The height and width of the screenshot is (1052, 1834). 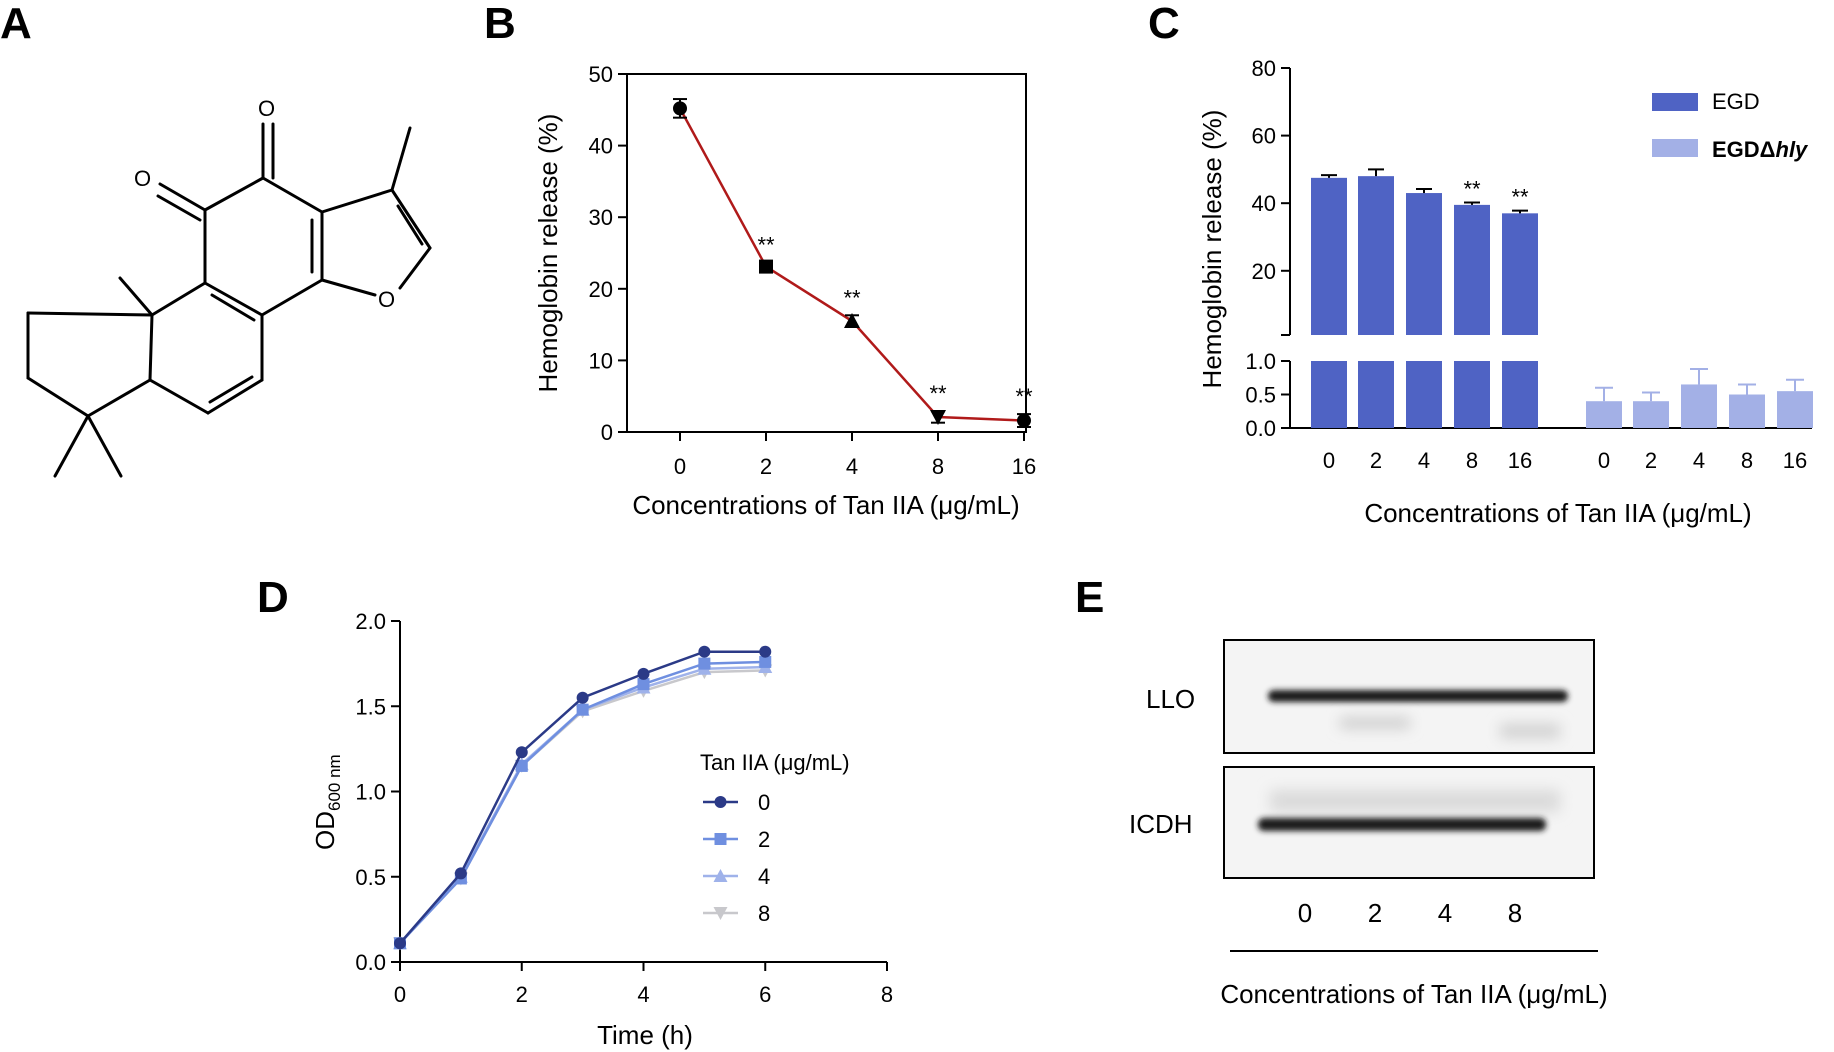 What do you see at coordinates (1675, 148) in the screenshot?
I see `chart-c-legend-swatch-hly` at bounding box center [1675, 148].